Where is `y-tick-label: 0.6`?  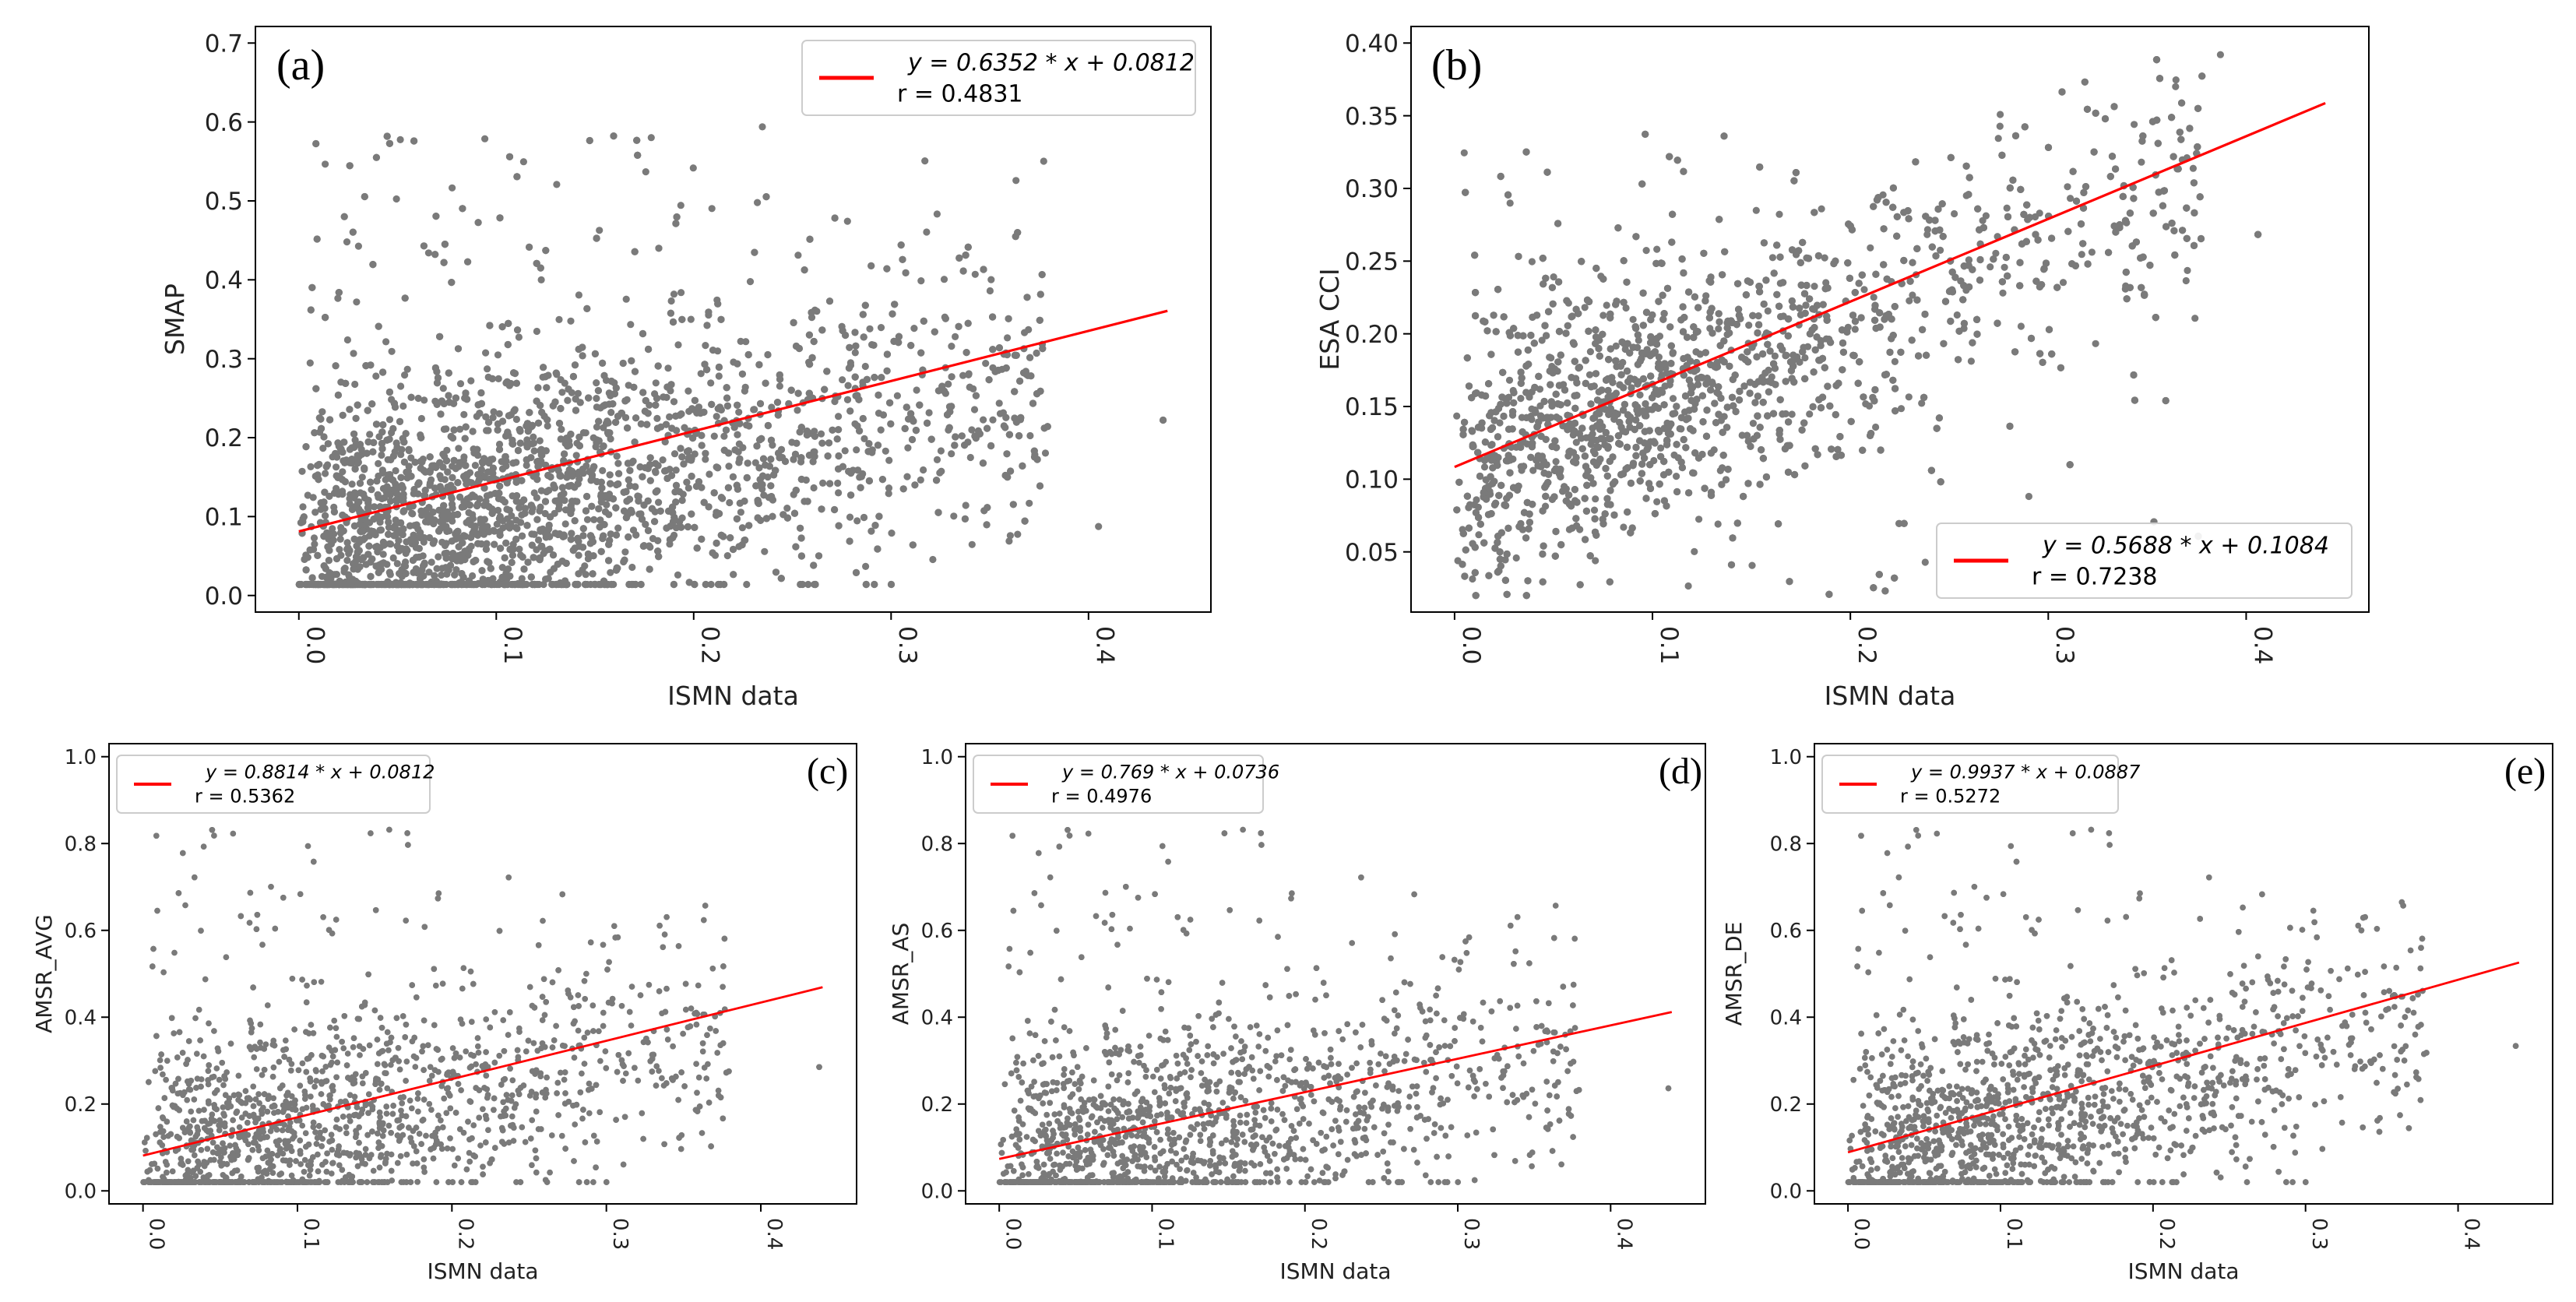 y-tick-label: 0.6 is located at coordinates (224, 123).